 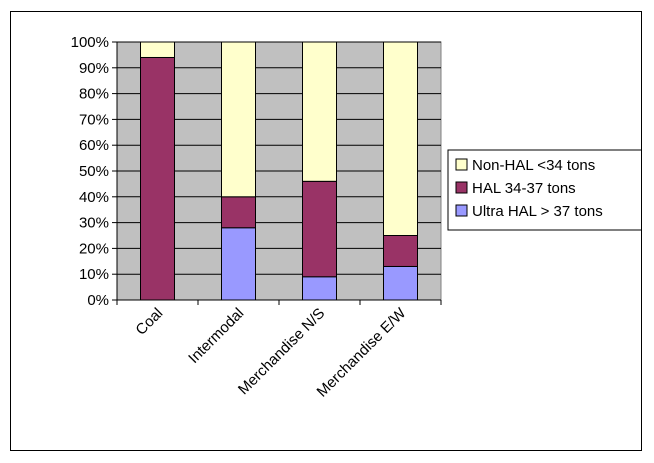 What do you see at coordinates (98, 300) in the screenshot?
I see `y-tick-label: 0%` at bounding box center [98, 300].